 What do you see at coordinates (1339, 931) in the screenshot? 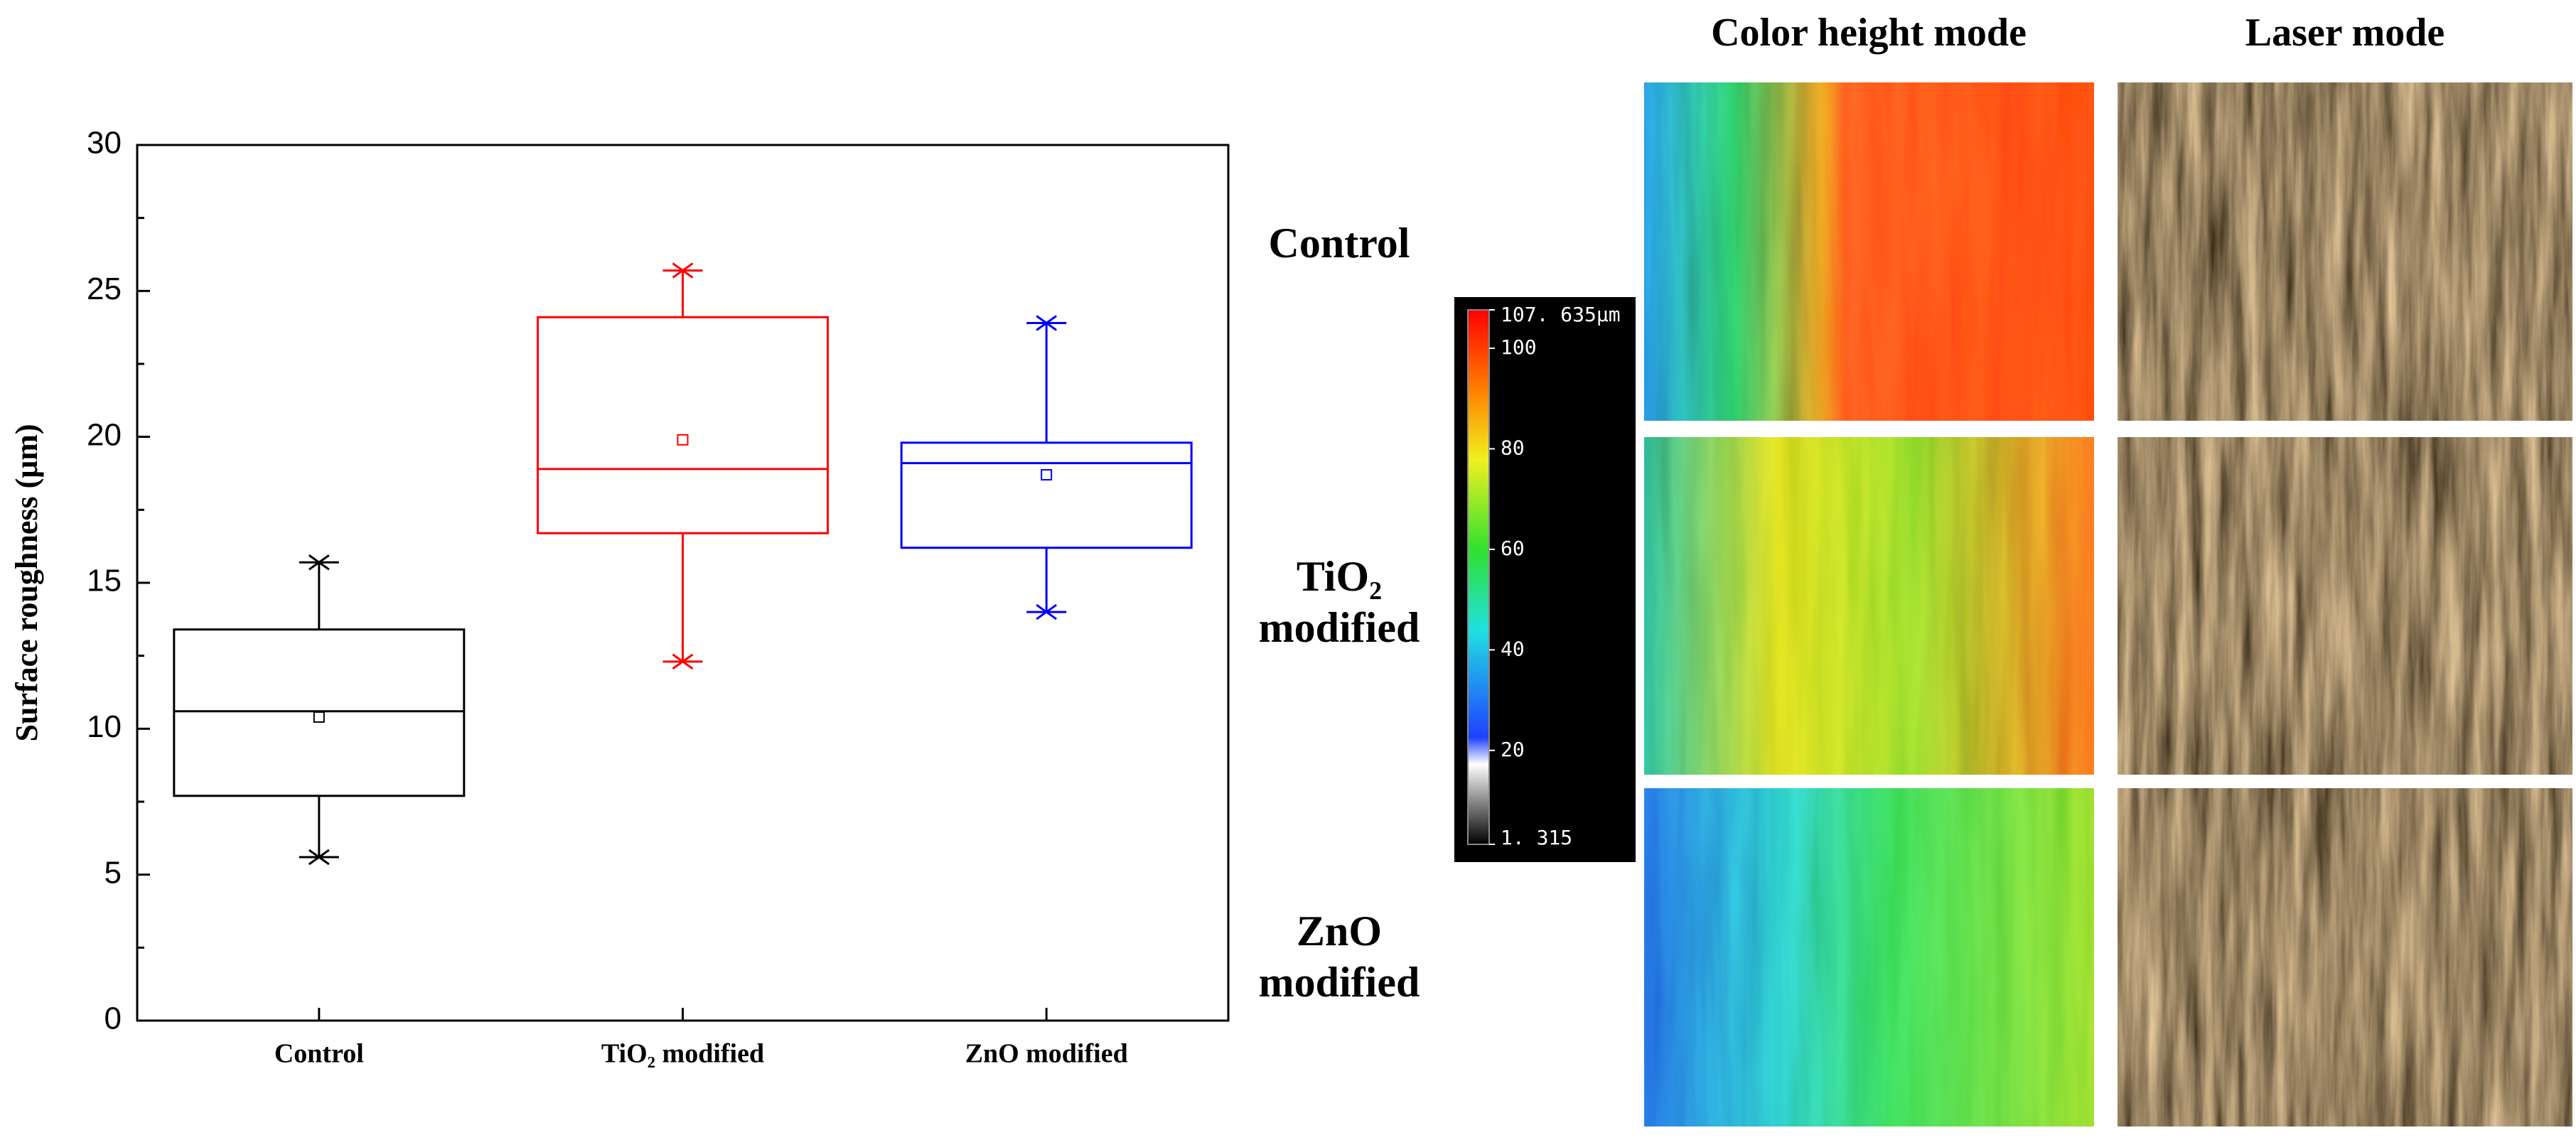
I see `row-label: ZnO` at bounding box center [1339, 931].